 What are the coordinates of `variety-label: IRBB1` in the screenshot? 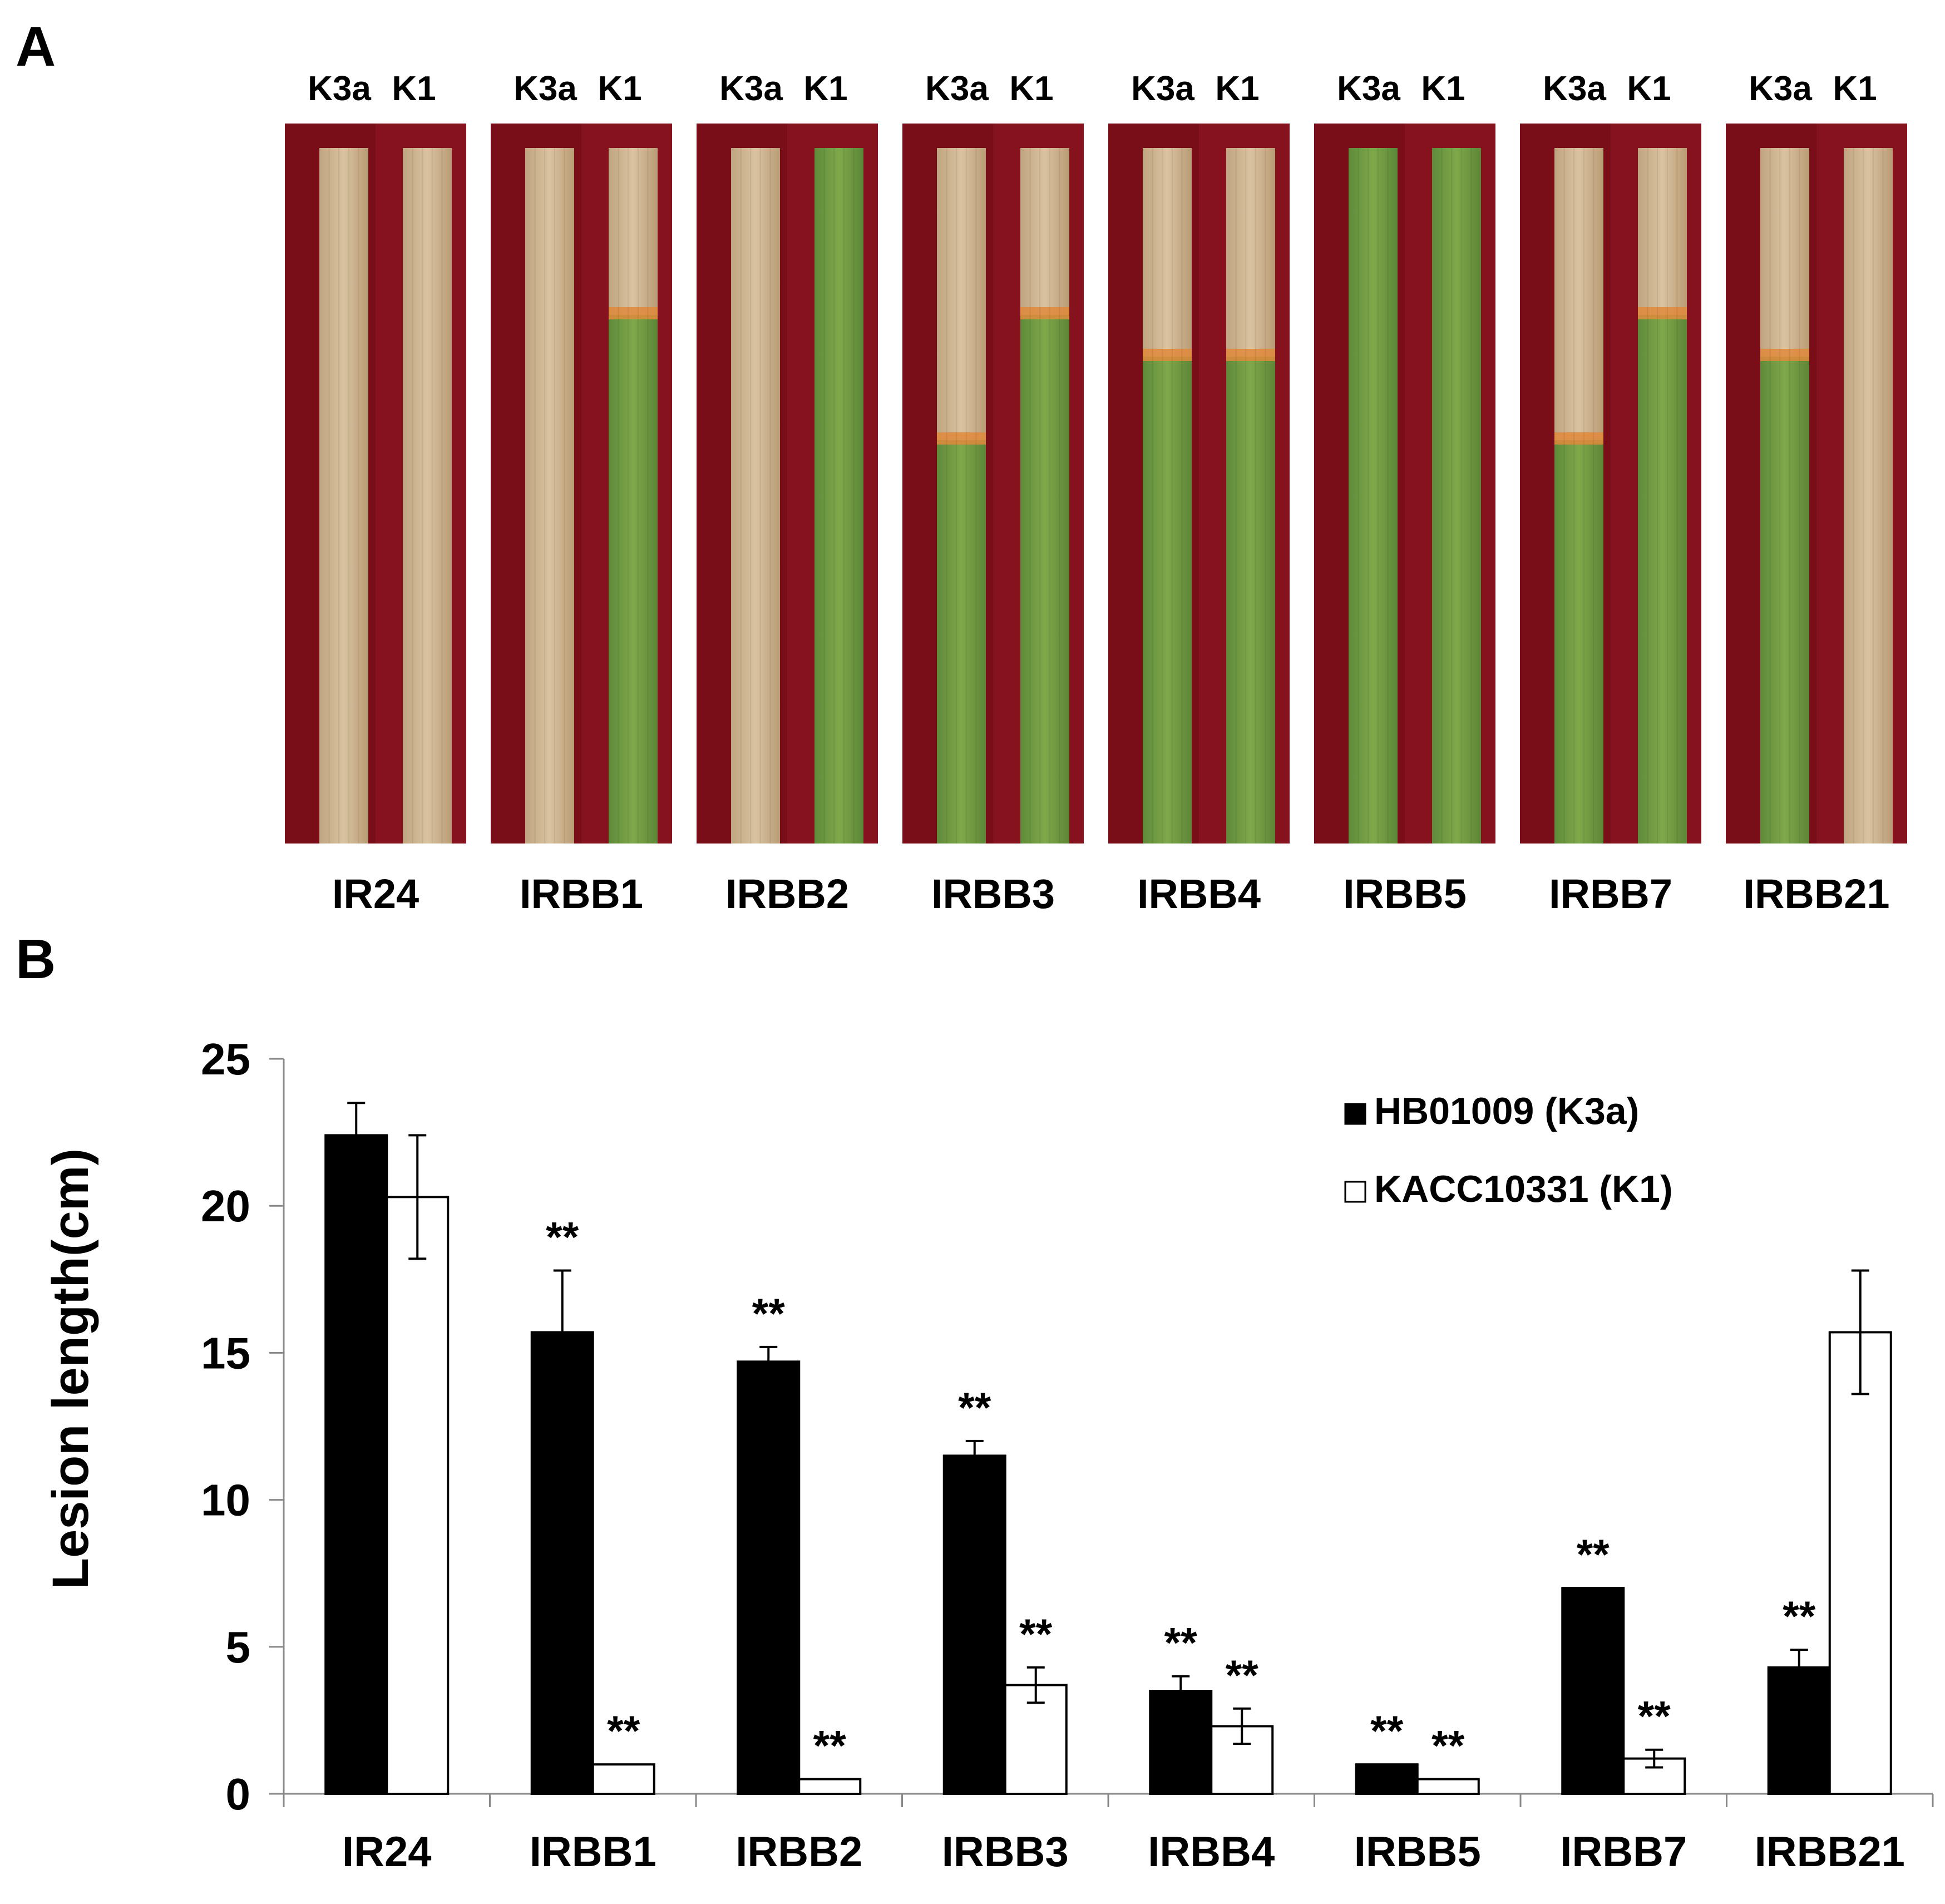 It's located at (581, 894).